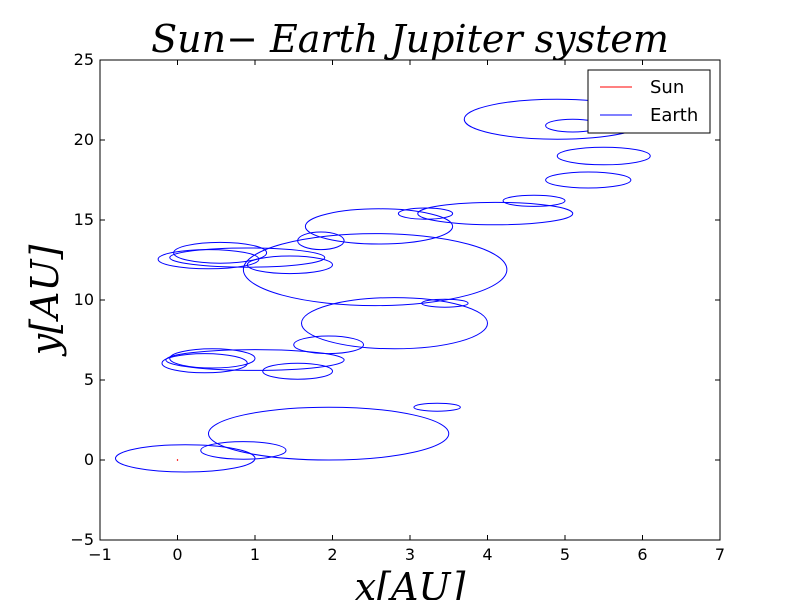 The height and width of the screenshot is (600, 800). Describe the element at coordinates (410, 39) in the screenshot. I see `chart-title: Sun− Earth Jupiter system` at that location.